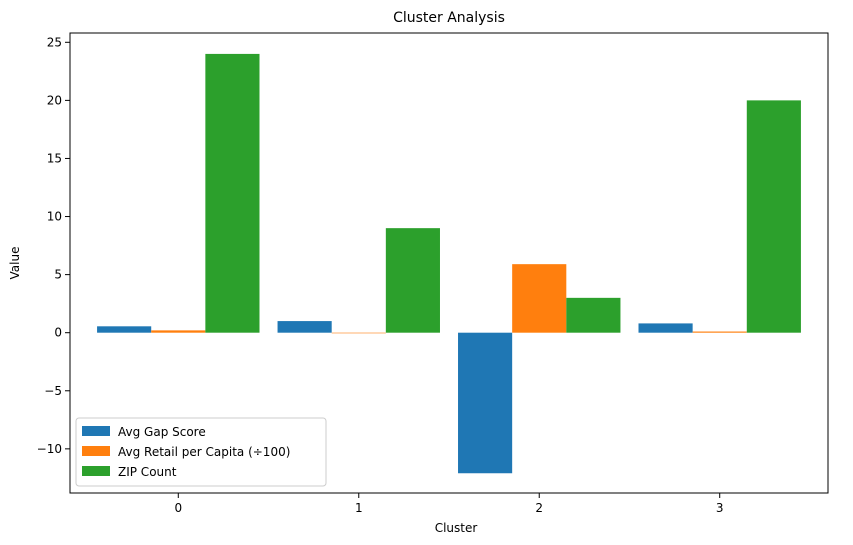 This screenshot has height=545, width=853. What do you see at coordinates (54, 42) in the screenshot?
I see `y-tick-label: 25` at bounding box center [54, 42].